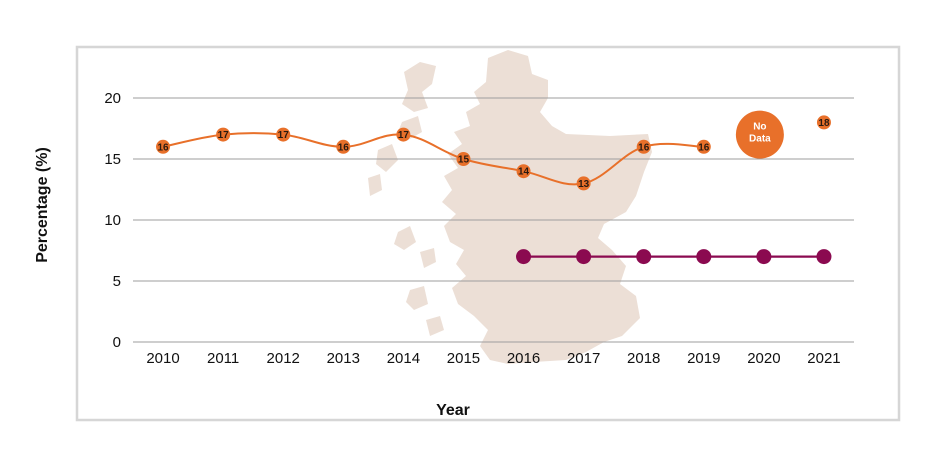  What do you see at coordinates (703, 358) in the screenshot?
I see `x-tick-label: 2019` at bounding box center [703, 358].